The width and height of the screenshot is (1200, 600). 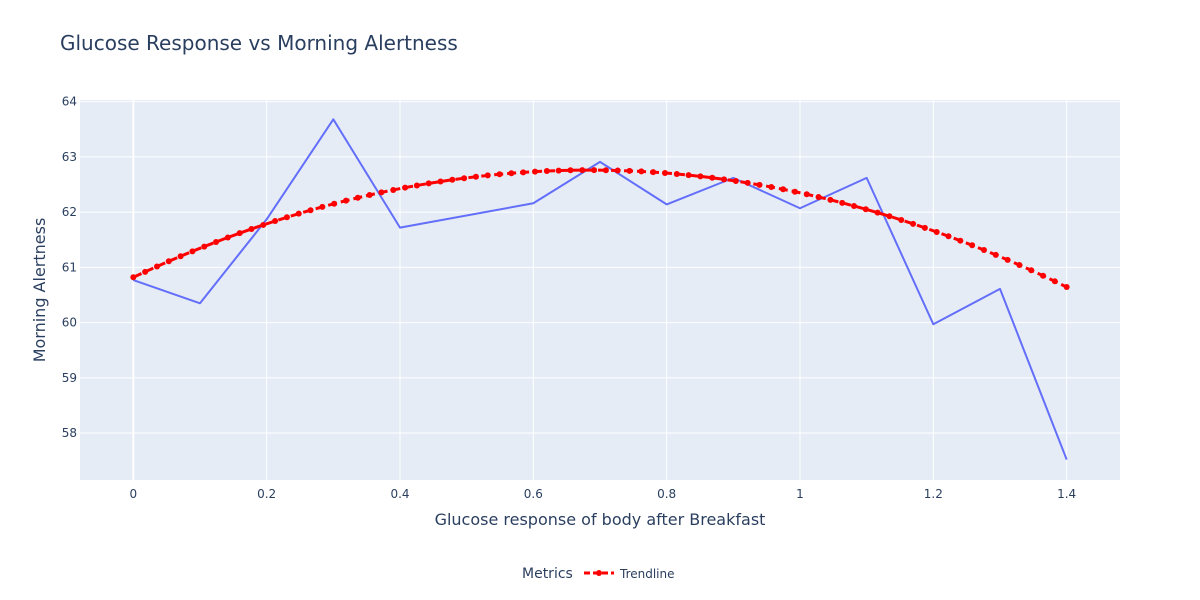 I want to click on legend-trendline-swatch, so click(x=599, y=573).